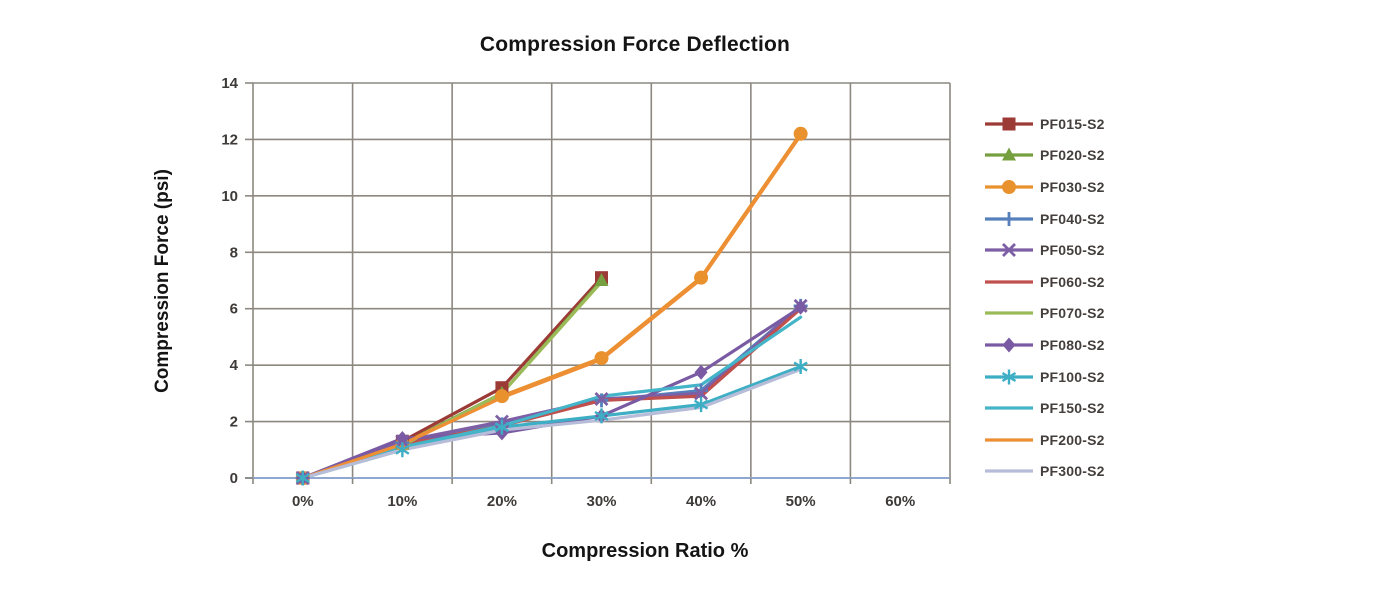 The width and height of the screenshot is (1386, 594). What do you see at coordinates (502, 501) in the screenshot?
I see `x-tick-label: 20%` at bounding box center [502, 501].